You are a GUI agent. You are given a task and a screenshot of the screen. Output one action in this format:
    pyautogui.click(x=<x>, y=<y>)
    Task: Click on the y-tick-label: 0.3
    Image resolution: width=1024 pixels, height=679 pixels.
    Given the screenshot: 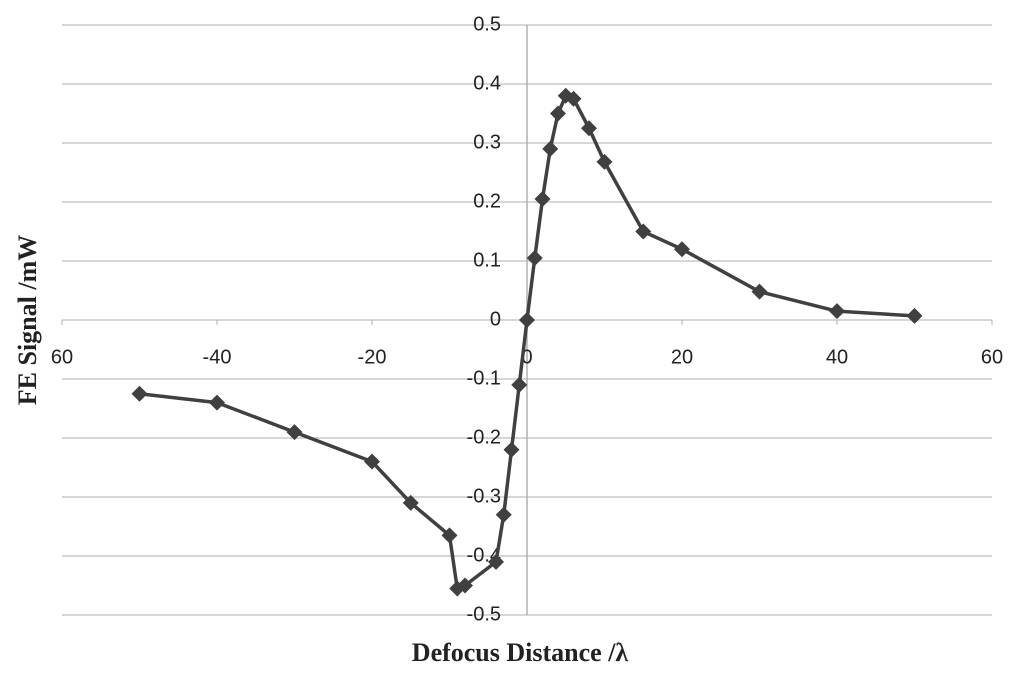 What is the action you would take?
    pyautogui.click(x=487, y=142)
    